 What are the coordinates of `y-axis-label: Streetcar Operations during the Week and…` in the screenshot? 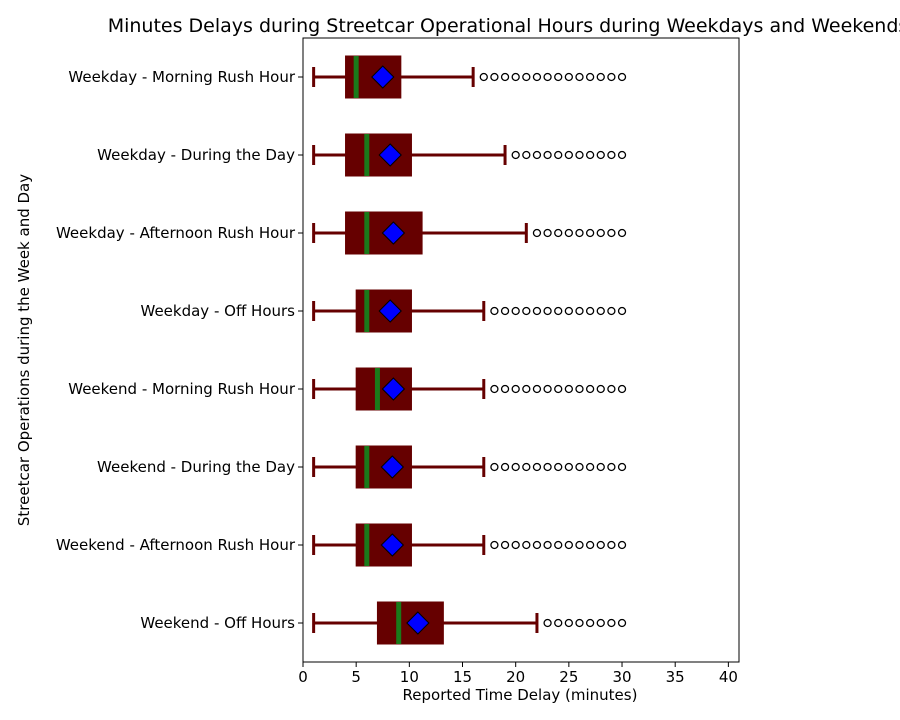 It's located at (24, 350).